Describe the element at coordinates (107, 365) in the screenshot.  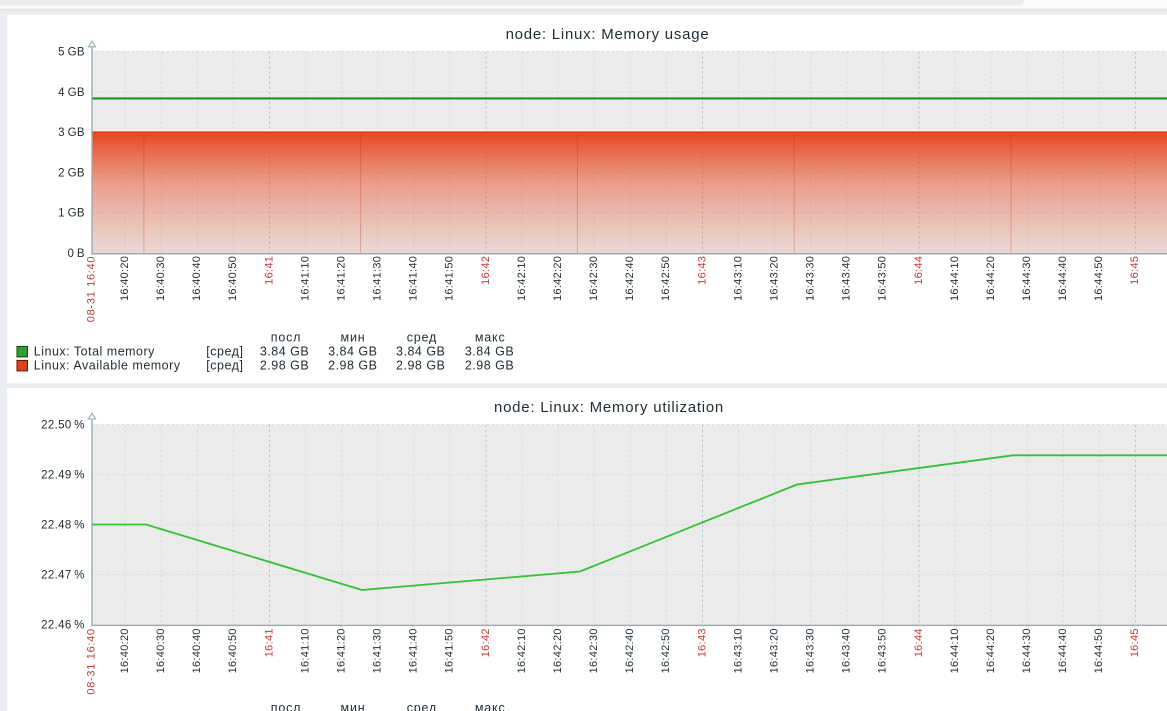
I see `svg-text: Linux: Available memory` at that location.